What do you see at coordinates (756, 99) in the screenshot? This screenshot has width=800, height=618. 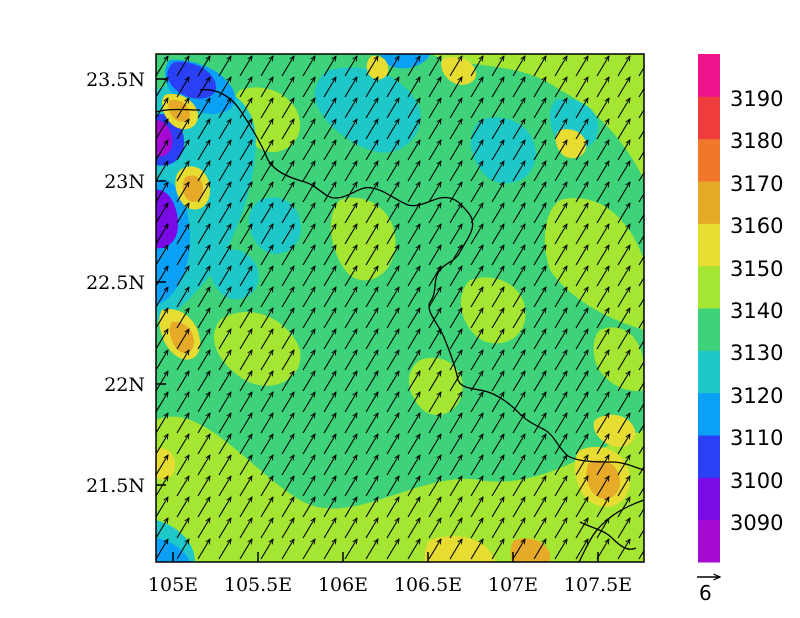 I see `colorbar-label: 3190` at bounding box center [756, 99].